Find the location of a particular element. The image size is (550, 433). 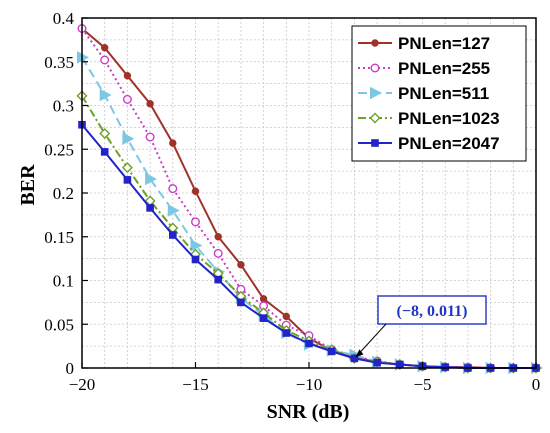

x-axis-label: SNR (dB) is located at coordinates (308, 412).